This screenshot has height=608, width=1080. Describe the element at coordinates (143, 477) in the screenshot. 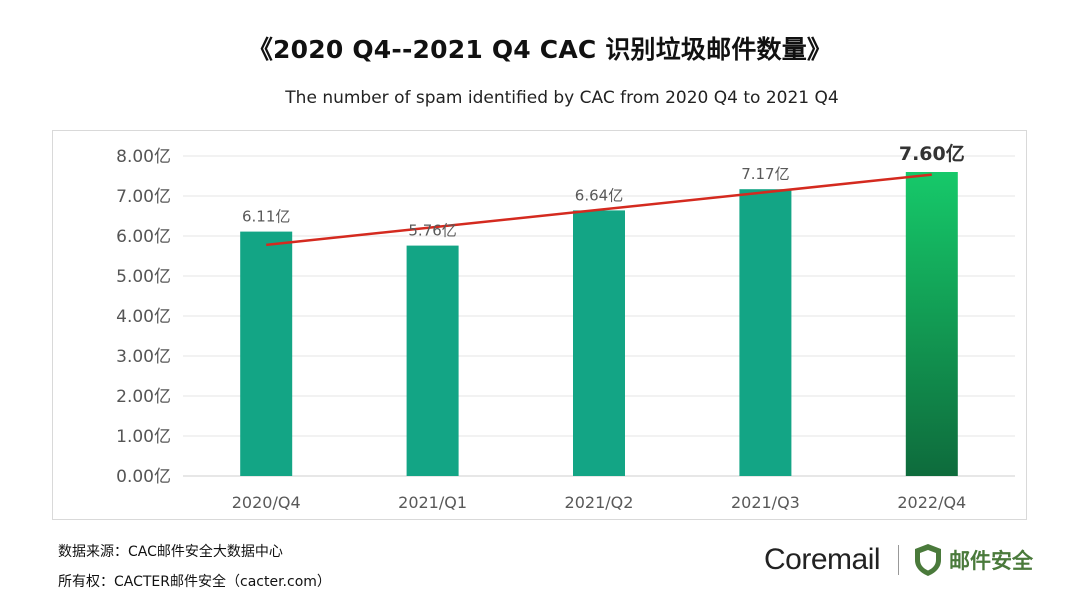

I see `y-tick-label: 0.00亿` at that location.